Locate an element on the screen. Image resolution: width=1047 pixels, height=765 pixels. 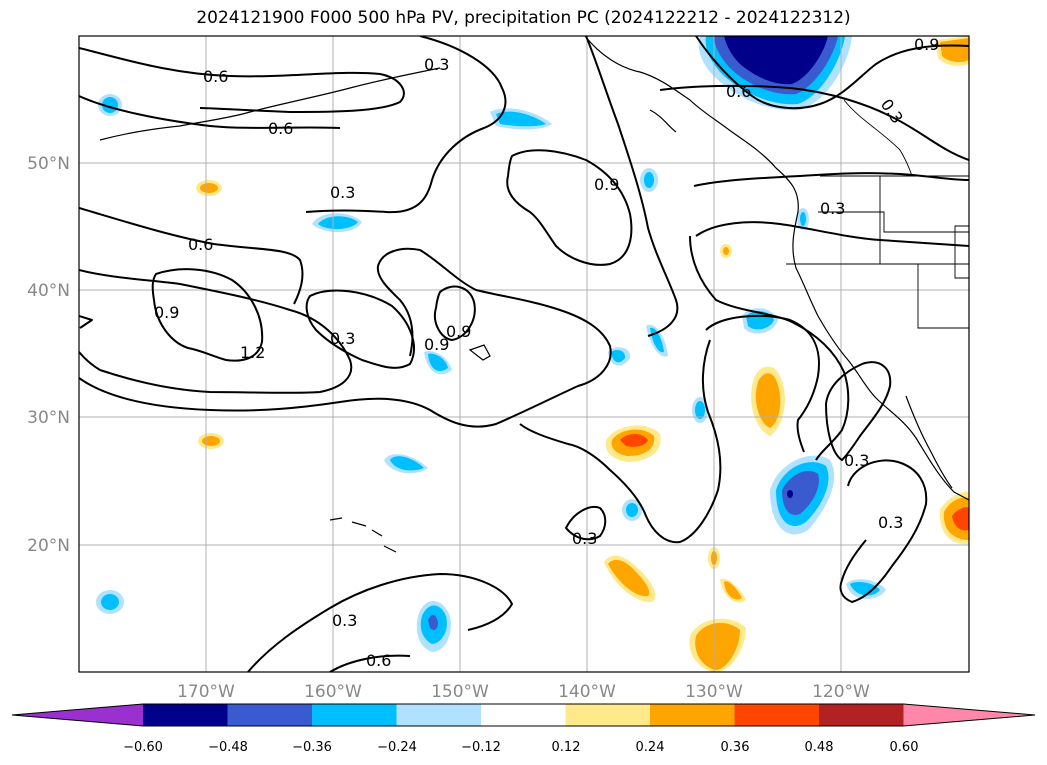
lon-label: 150°W is located at coordinates (460, 692).